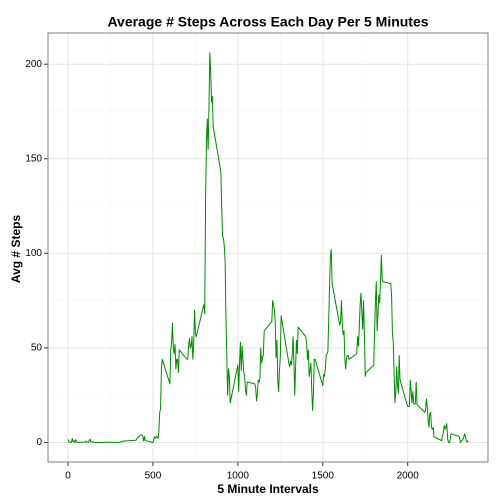  Describe the element at coordinates (33, 158) in the screenshot. I see `y-tick-label: 150` at that location.